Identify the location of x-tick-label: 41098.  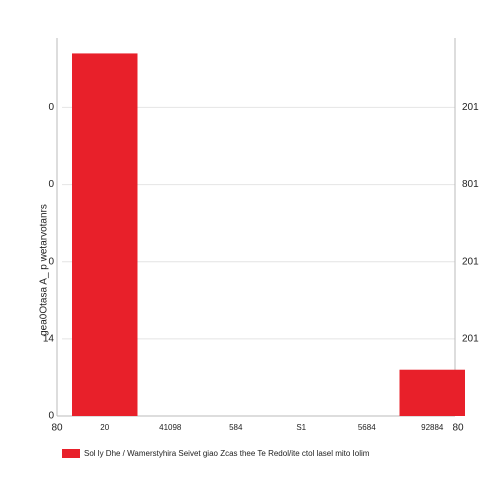
(170, 427).